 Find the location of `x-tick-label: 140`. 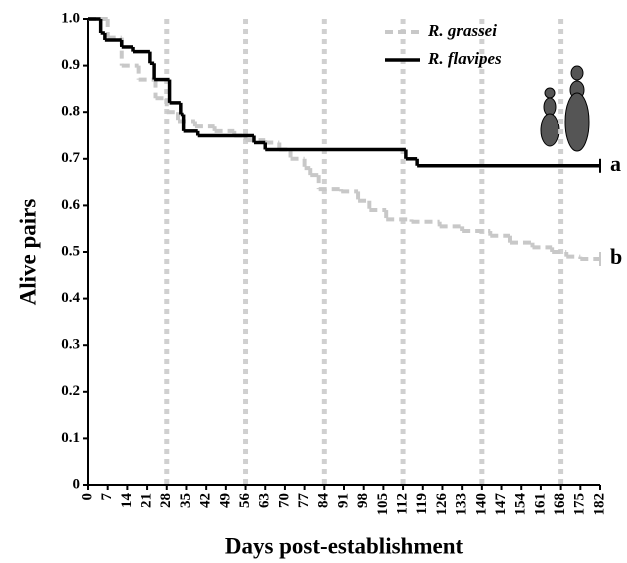

x-tick-label: 140 is located at coordinates (481, 504).